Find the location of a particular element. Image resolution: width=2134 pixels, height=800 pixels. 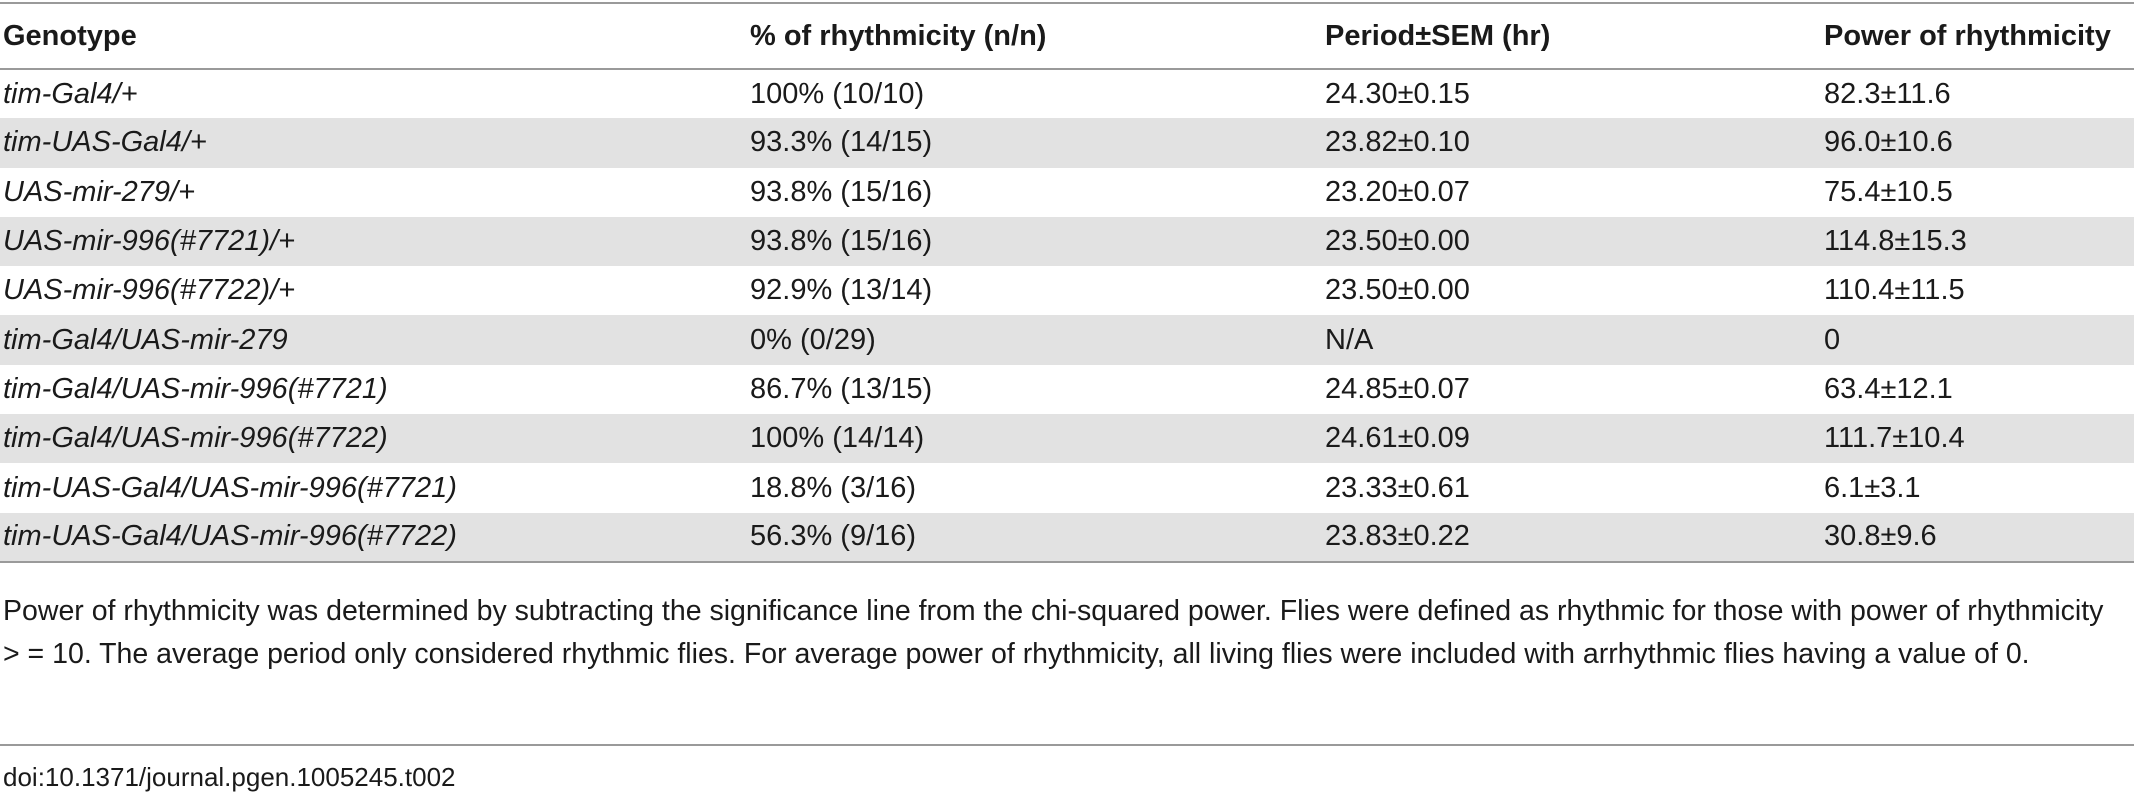

cell-rhythmicity-percent: 100% (14/14) is located at coordinates (837, 438).